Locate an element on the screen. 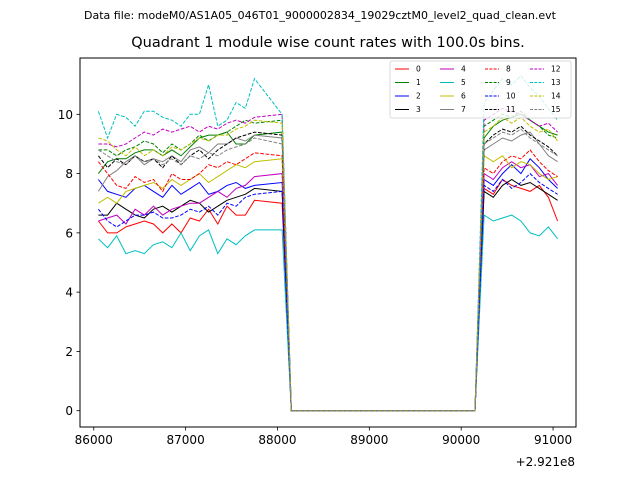 The image size is (640, 480). y-tick-label: 2 is located at coordinates (69, 352).